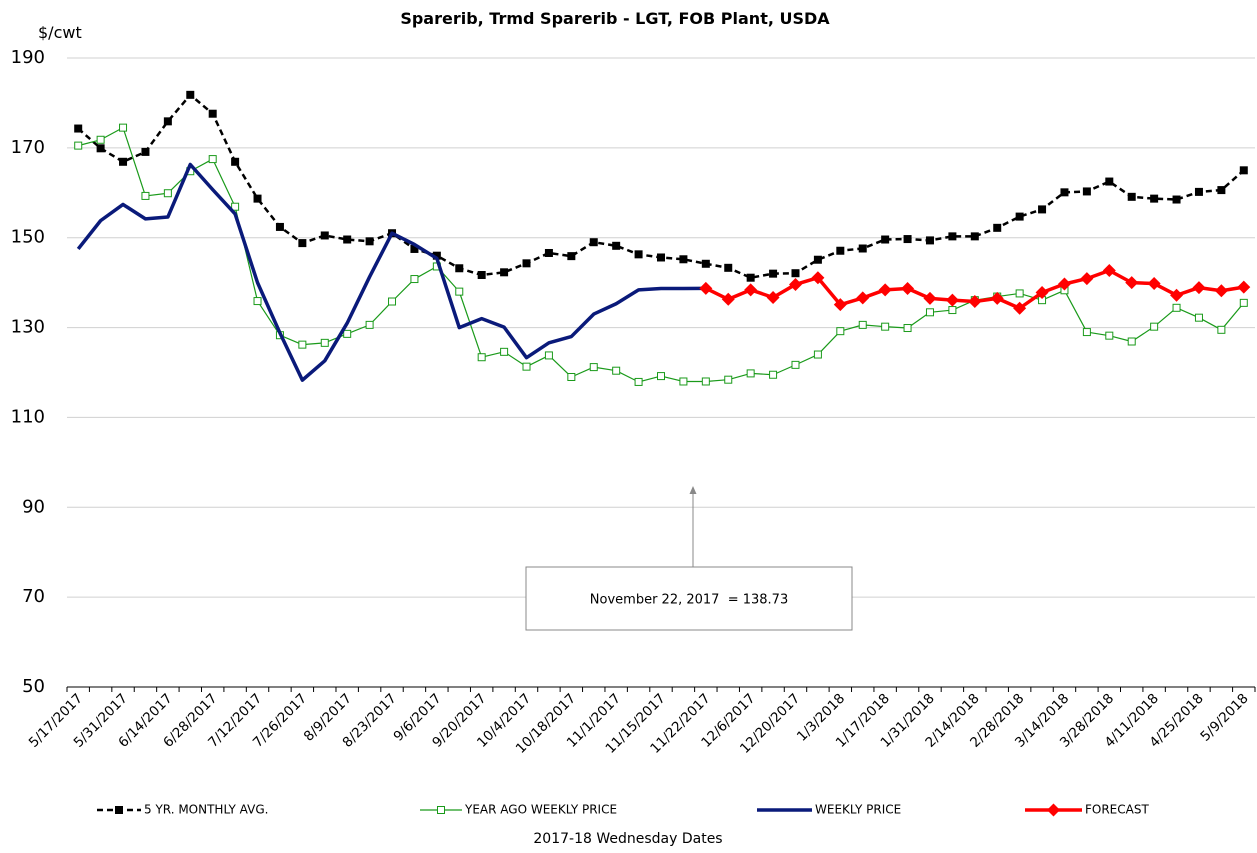 Image resolution: width=1257 pixels, height=853 pixels. I want to click on legend-item: FORECAST, so click(1087, 810).